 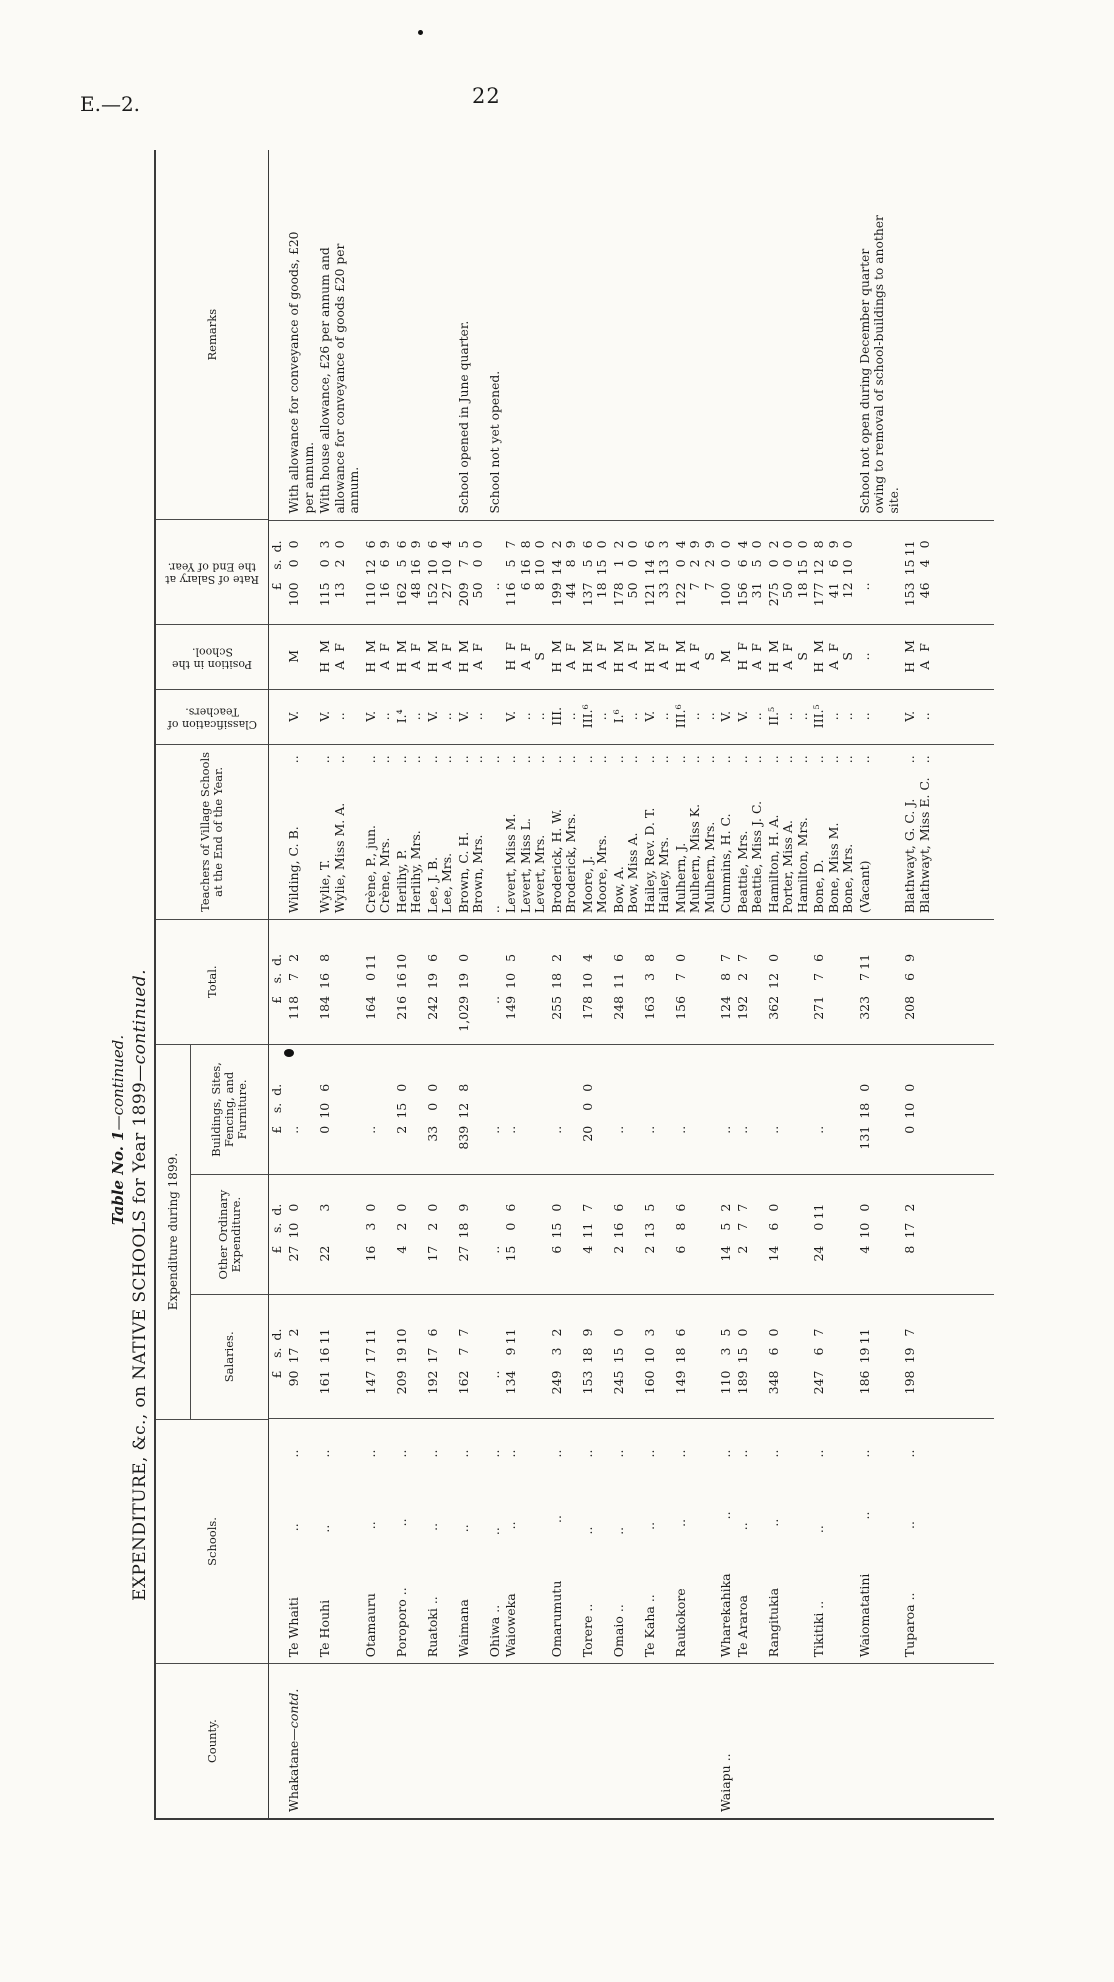 I want to click on amount-shillings: 0, so click(x=324, y=563).